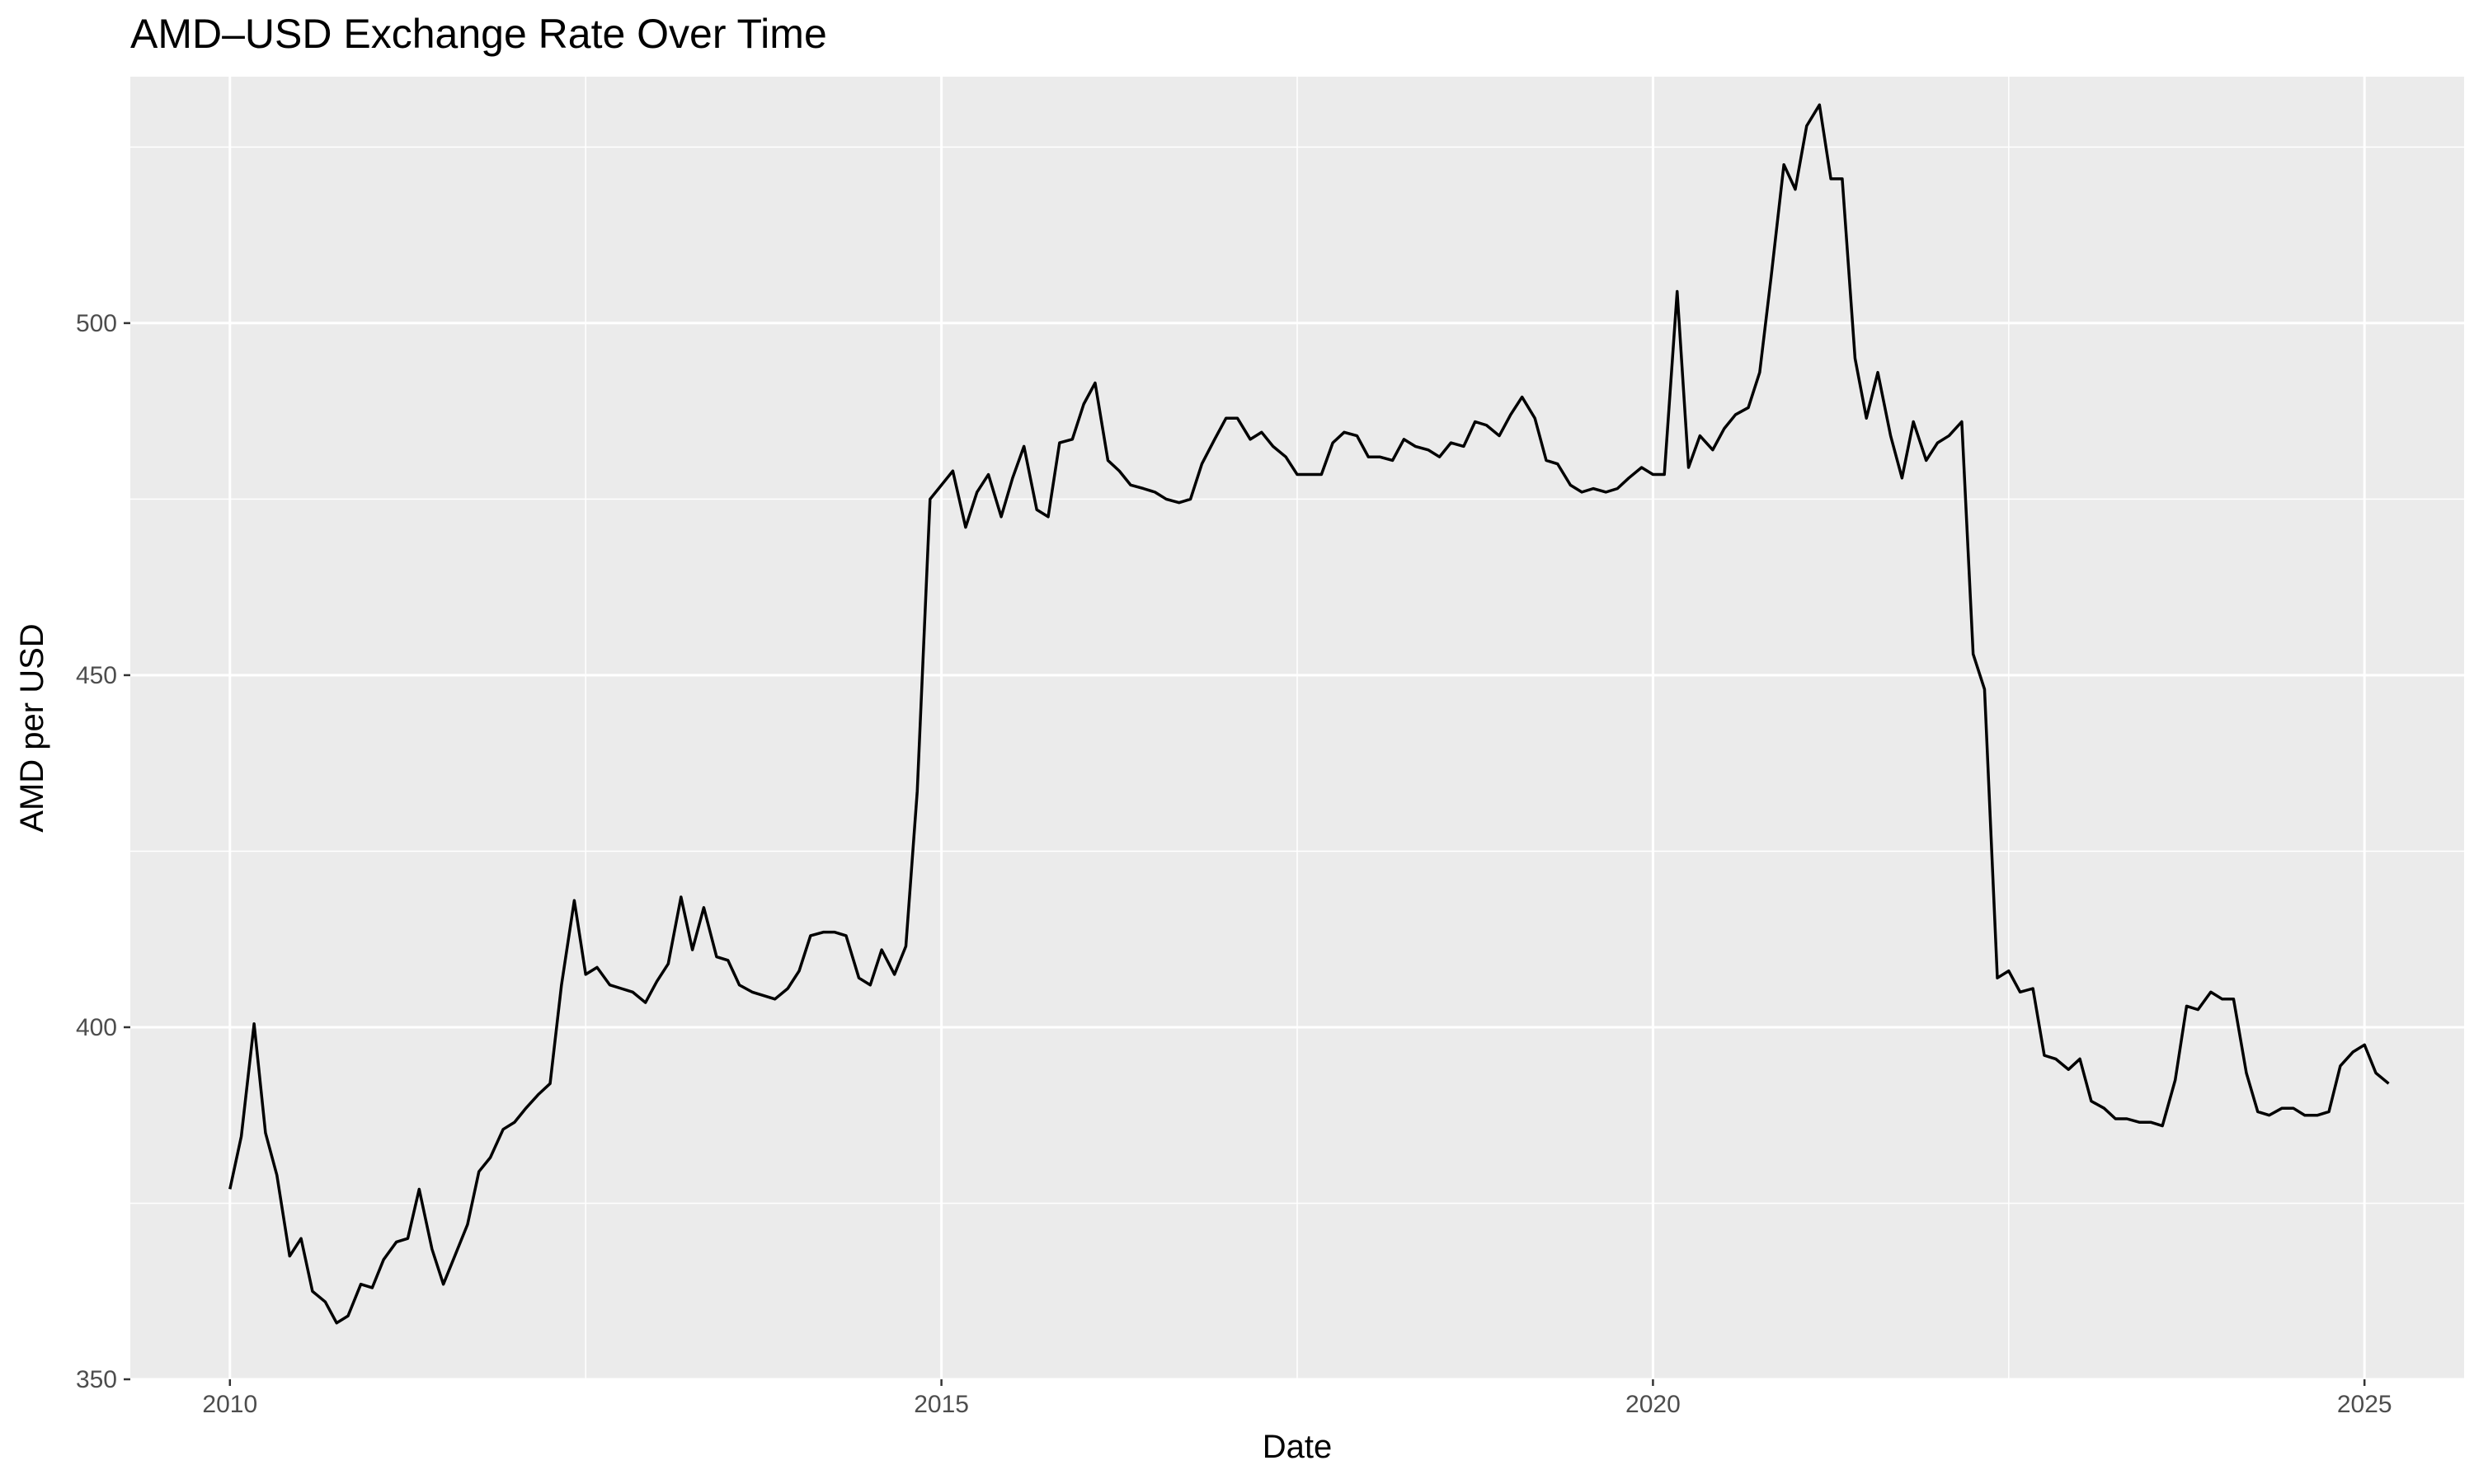  What do you see at coordinates (478, 34) in the screenshot?
I see `chart-title: AMD–USD Exchange Rate Over Time` at bounding box center [478, 34].